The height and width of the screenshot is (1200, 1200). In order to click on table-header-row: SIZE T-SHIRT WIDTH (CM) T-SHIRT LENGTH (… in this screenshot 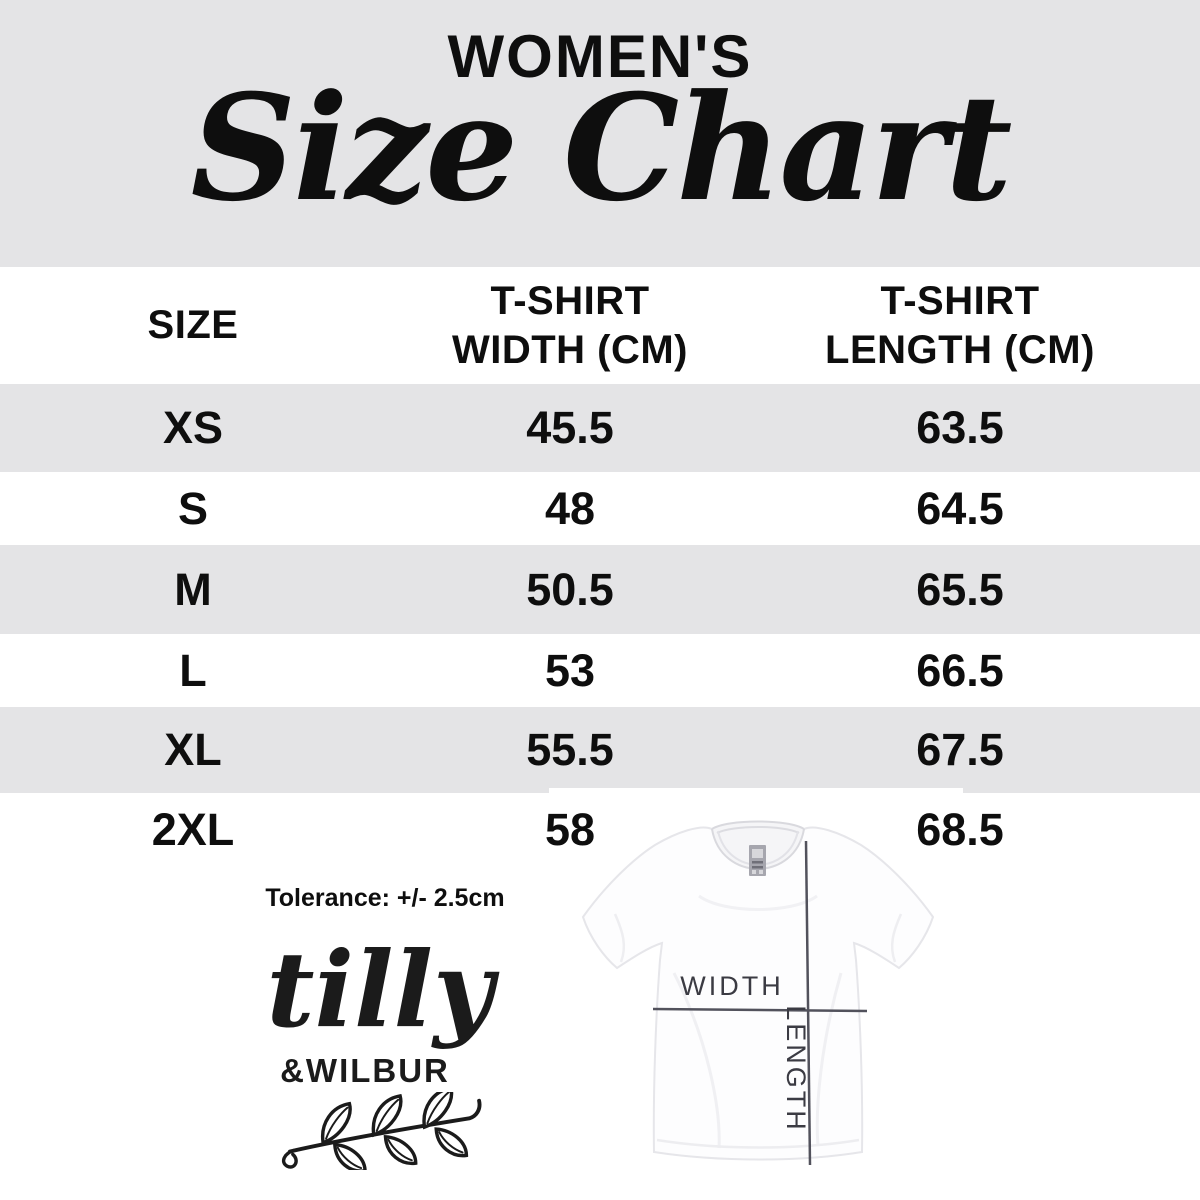, I will do `click(583, 325)`.